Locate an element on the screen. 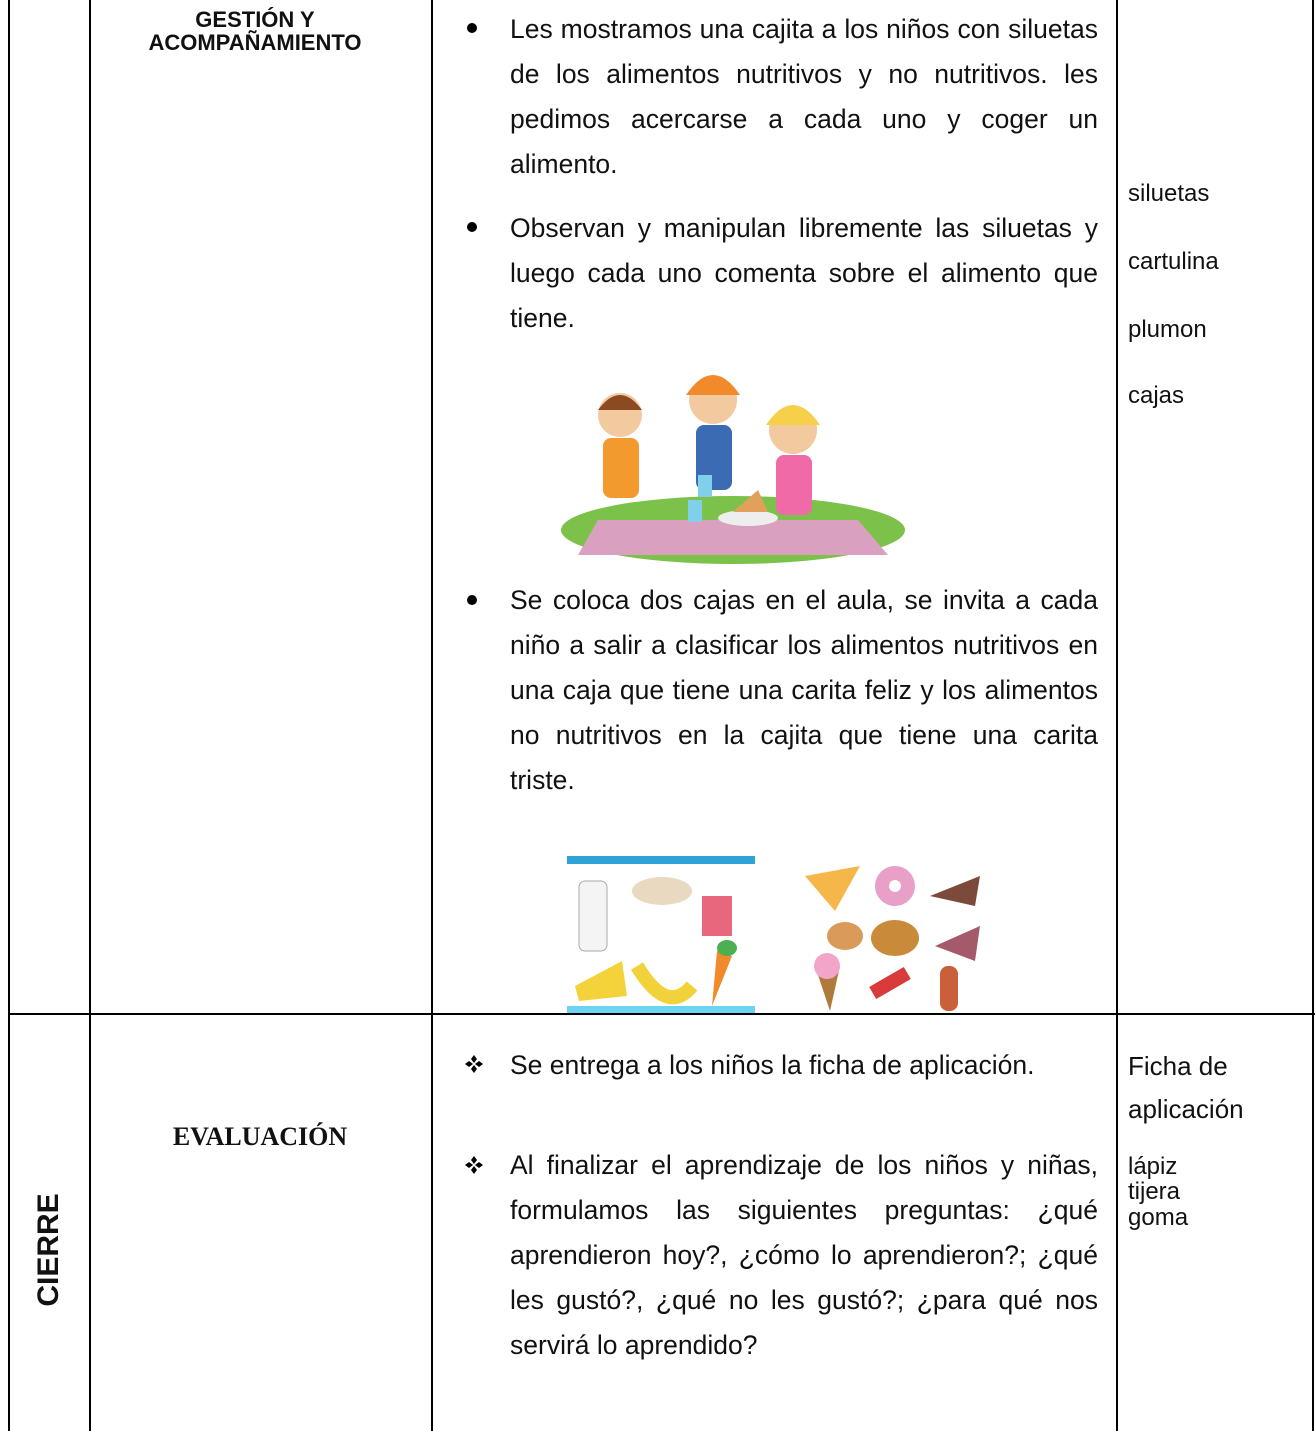 The image size is (1316, 1431). junk-food-image is located at coordinates (892, 938).